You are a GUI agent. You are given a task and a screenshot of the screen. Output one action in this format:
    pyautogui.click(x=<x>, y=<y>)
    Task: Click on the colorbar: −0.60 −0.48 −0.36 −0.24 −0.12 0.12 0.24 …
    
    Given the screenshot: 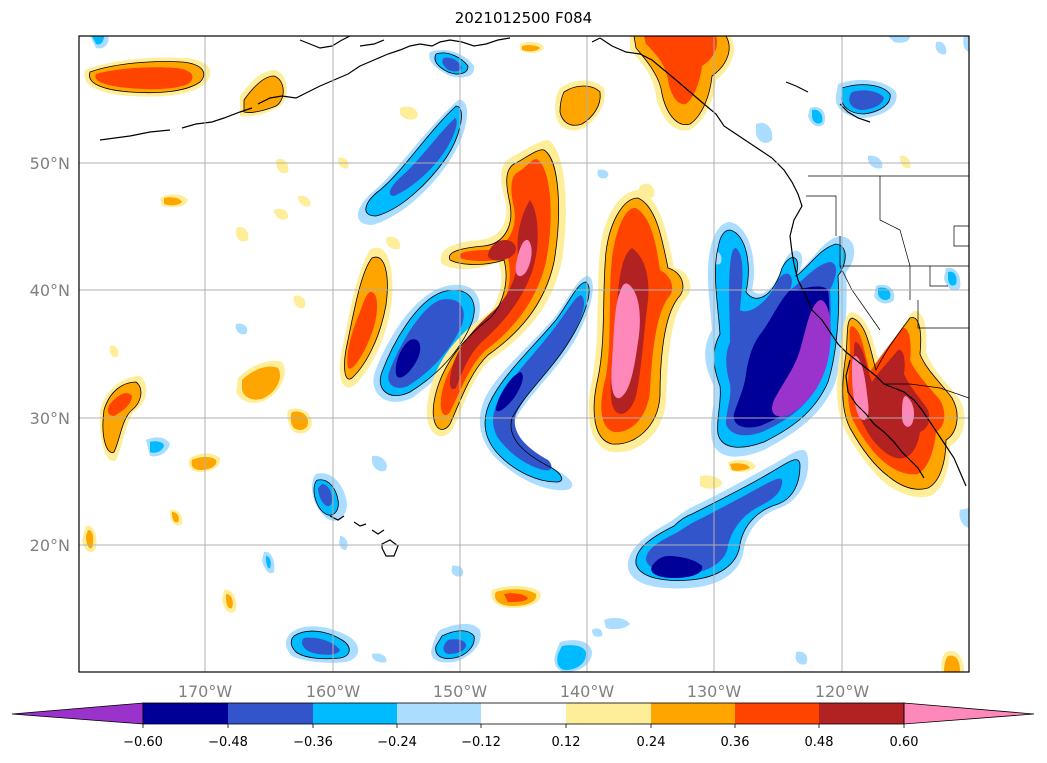 What is the action you would take?
    pyautogui.click(x=523, y=726)
    